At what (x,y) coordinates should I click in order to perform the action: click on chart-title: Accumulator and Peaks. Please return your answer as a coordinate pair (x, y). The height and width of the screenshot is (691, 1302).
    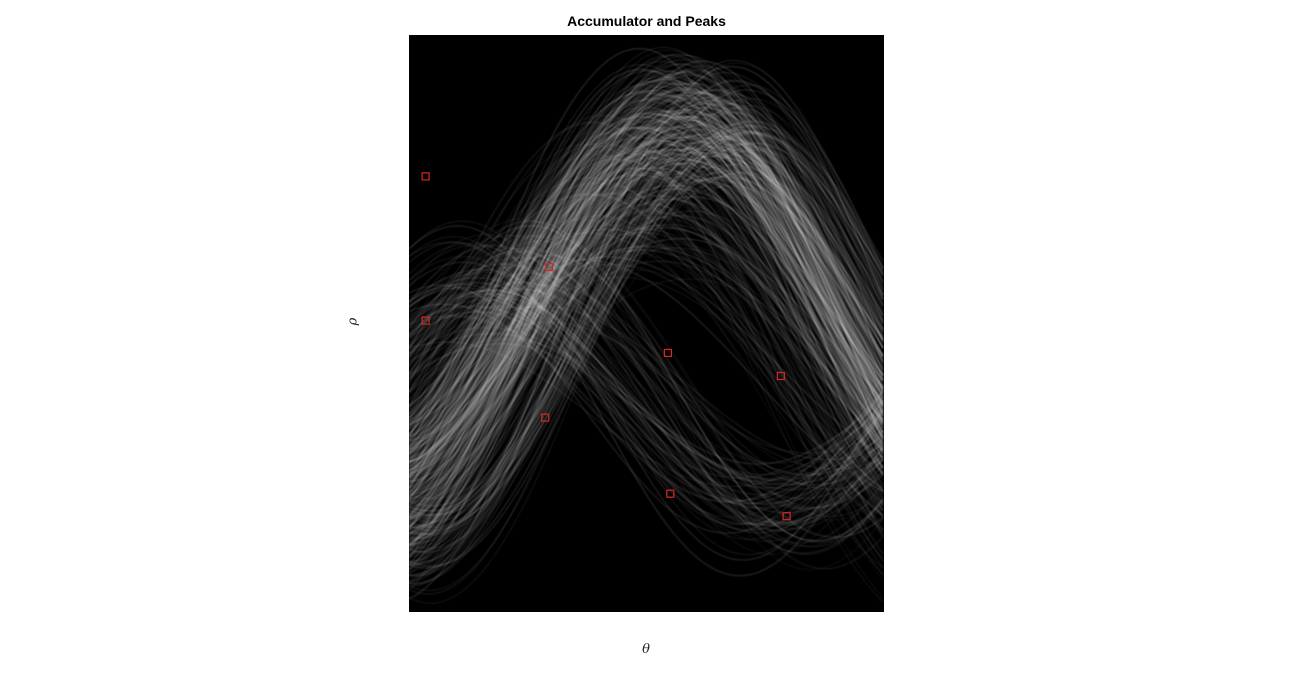
    Looking at the image, I should click on (646, 21).